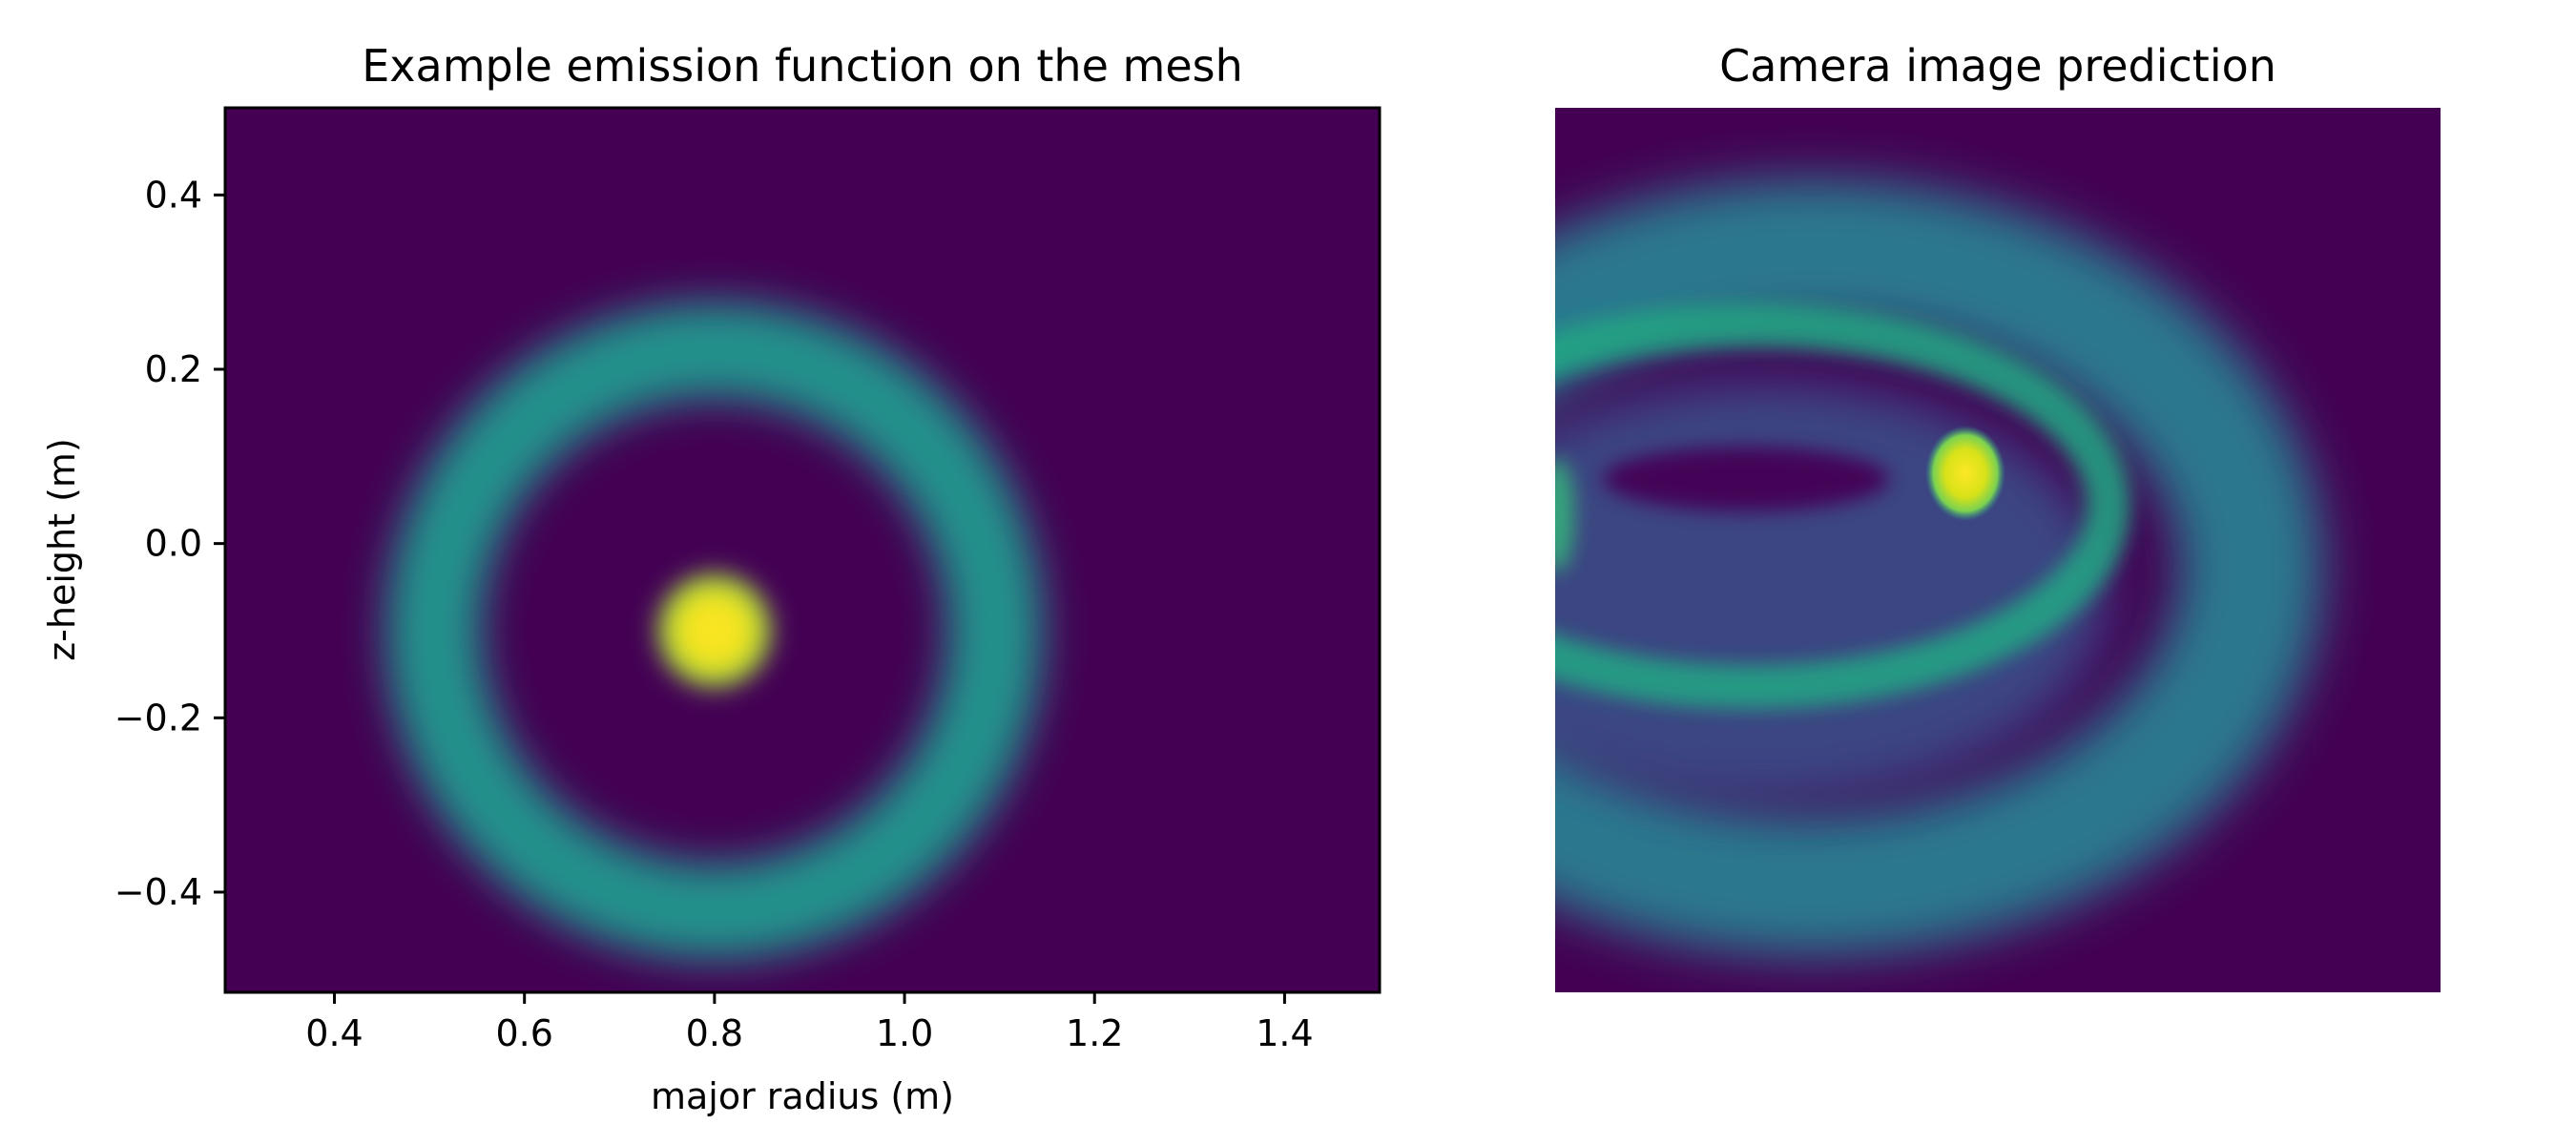 This screenshot has height=1145, width=2576. What do you see at coordinates (1997, 66) in the screenshot?
I see `right-chart-title: Camera image prediction` at bounding box center [1997, 66].